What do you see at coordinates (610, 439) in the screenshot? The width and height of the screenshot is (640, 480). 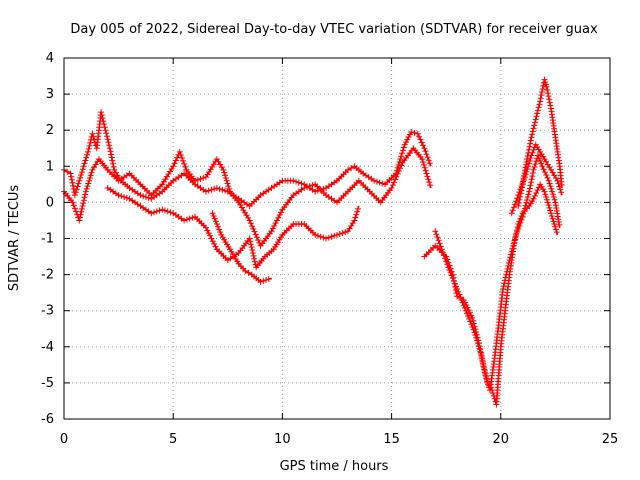 I see `x-tick-label: 25` at bounding box center [610, 439].